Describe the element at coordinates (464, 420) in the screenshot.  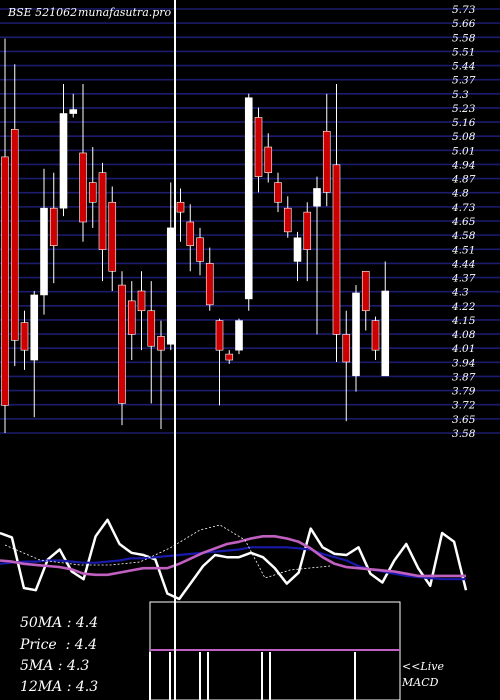
I see `y-tick-label: 3.65` at that location.